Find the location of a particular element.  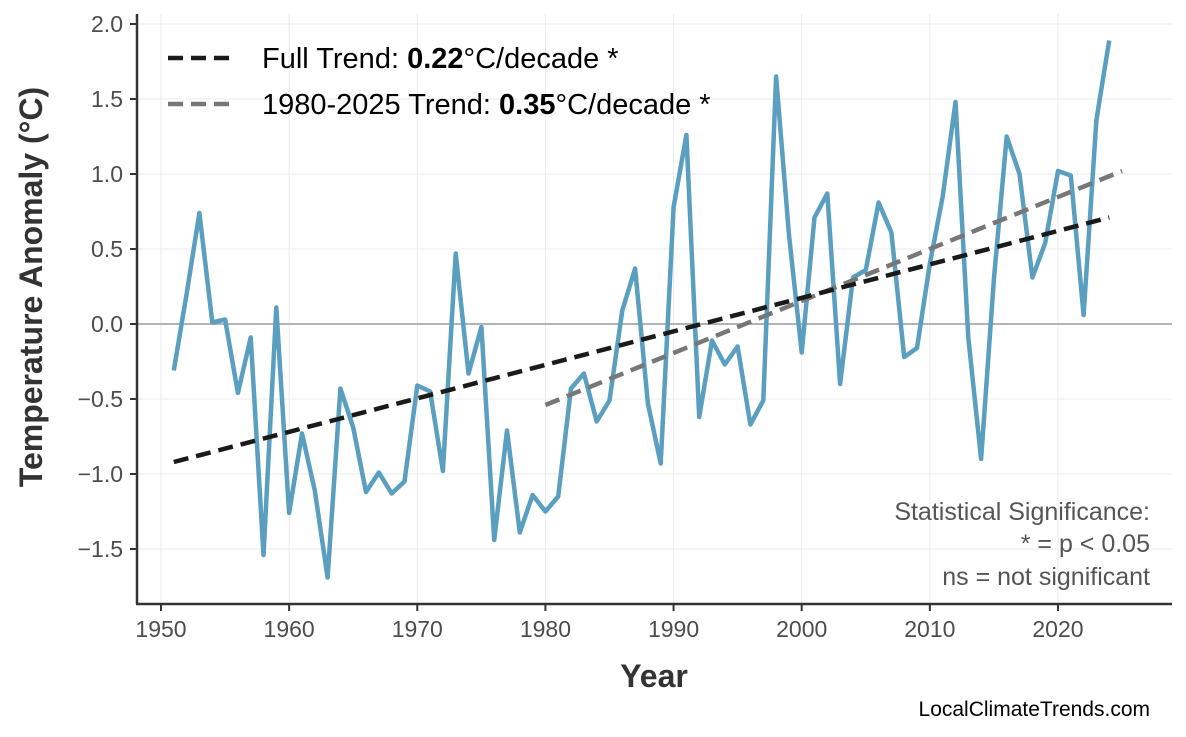

y-tick-label: 2.0 is located at coordinates (107, 24).